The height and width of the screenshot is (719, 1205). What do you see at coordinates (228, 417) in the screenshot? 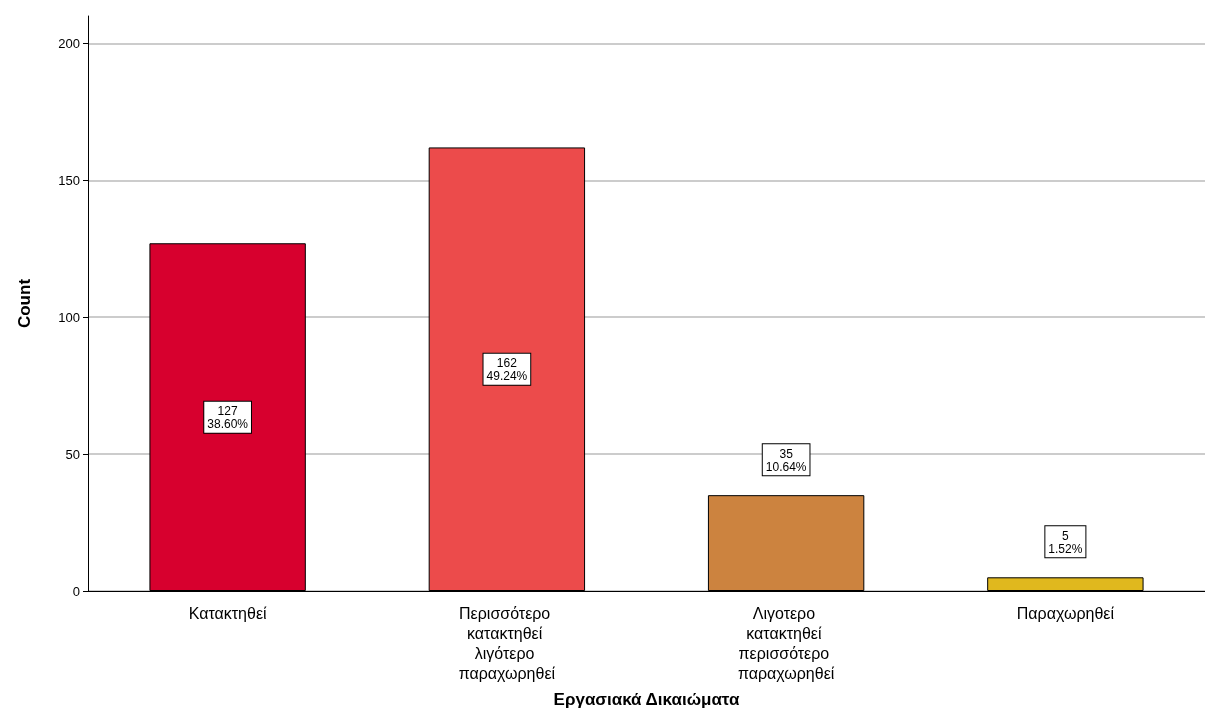
I see `data-label: 127 38.60%` at bounding box center [228, 417].